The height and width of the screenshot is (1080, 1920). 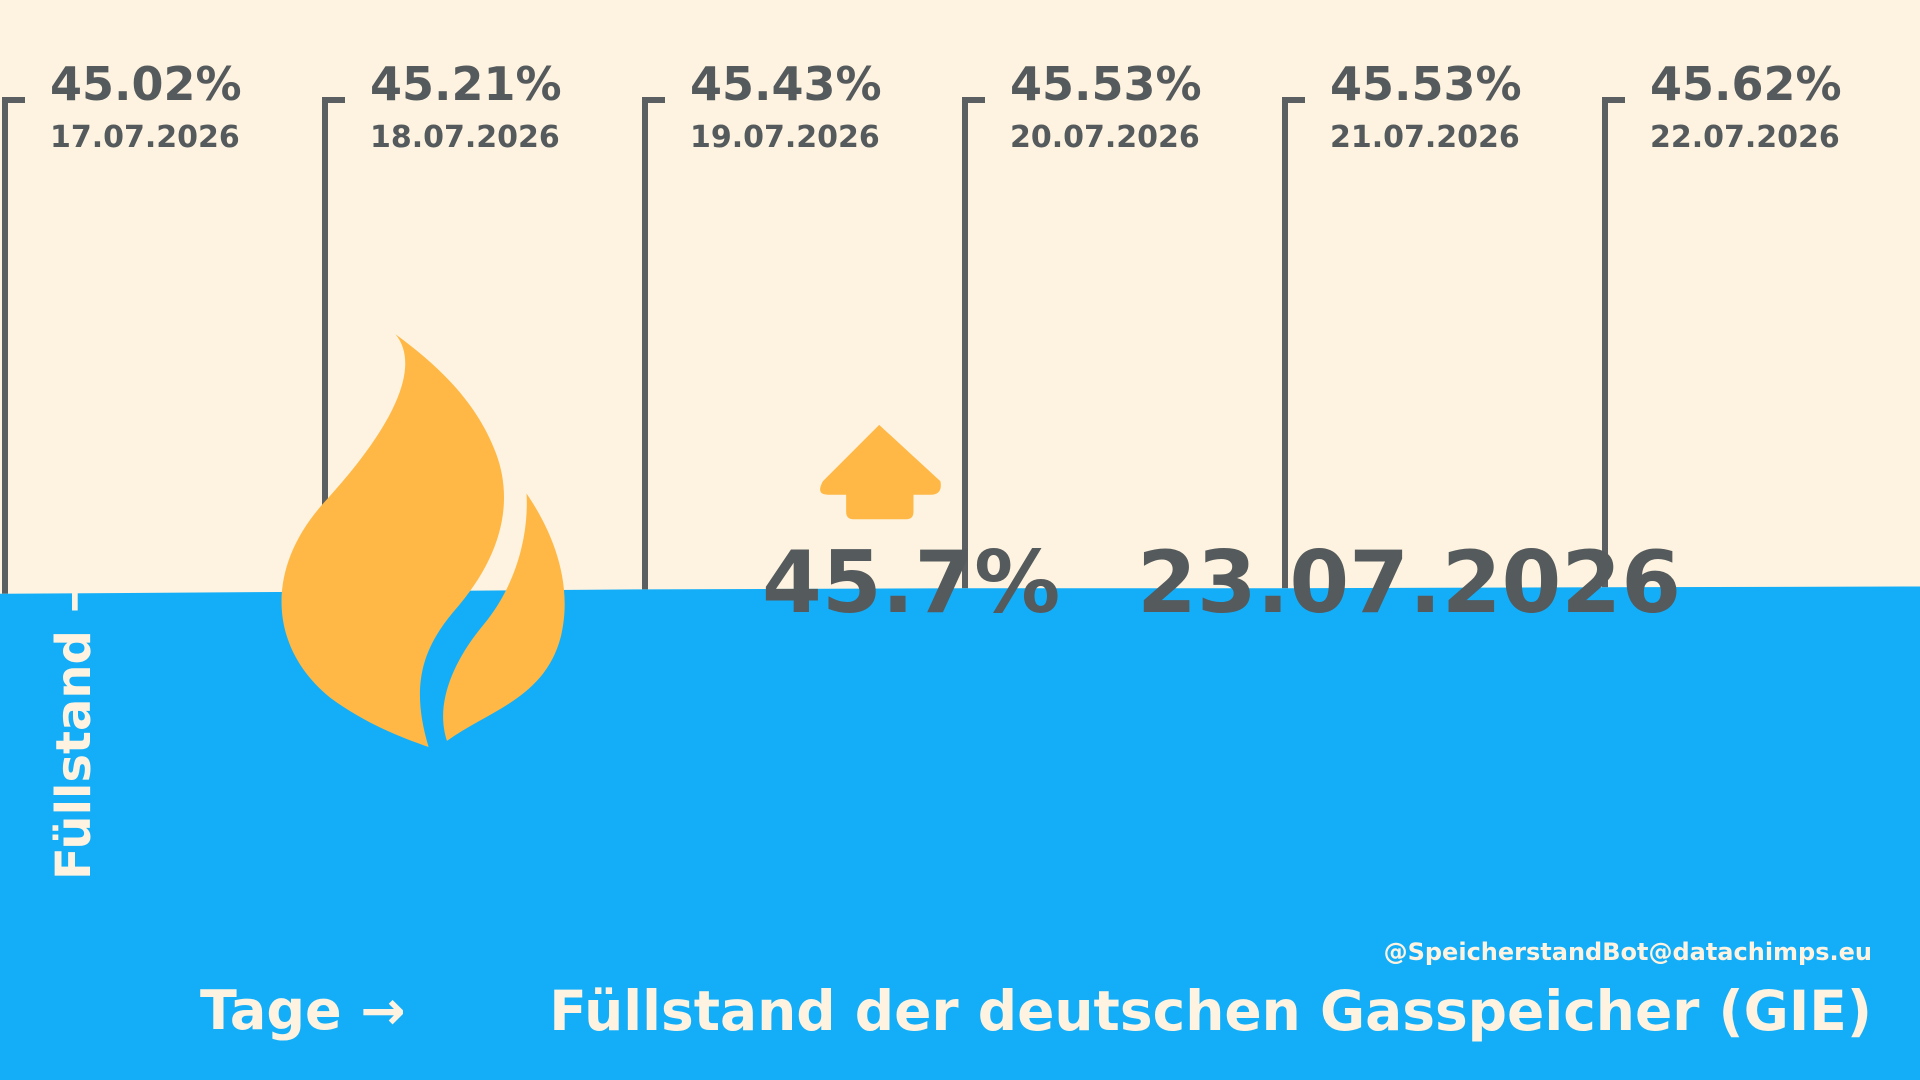 What do you see at coordinates (1425, 137) in the screenshot?
I see `date-label: 21.07.2026` at bounding box center [1425, 137].